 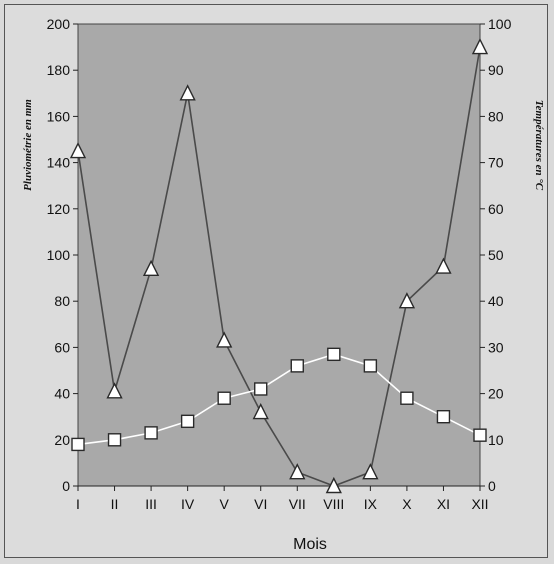 I want to click on right-axis-ticks: 0 10 20 30 40 50 60 70 80 90 100, so click(x=496, y=255).